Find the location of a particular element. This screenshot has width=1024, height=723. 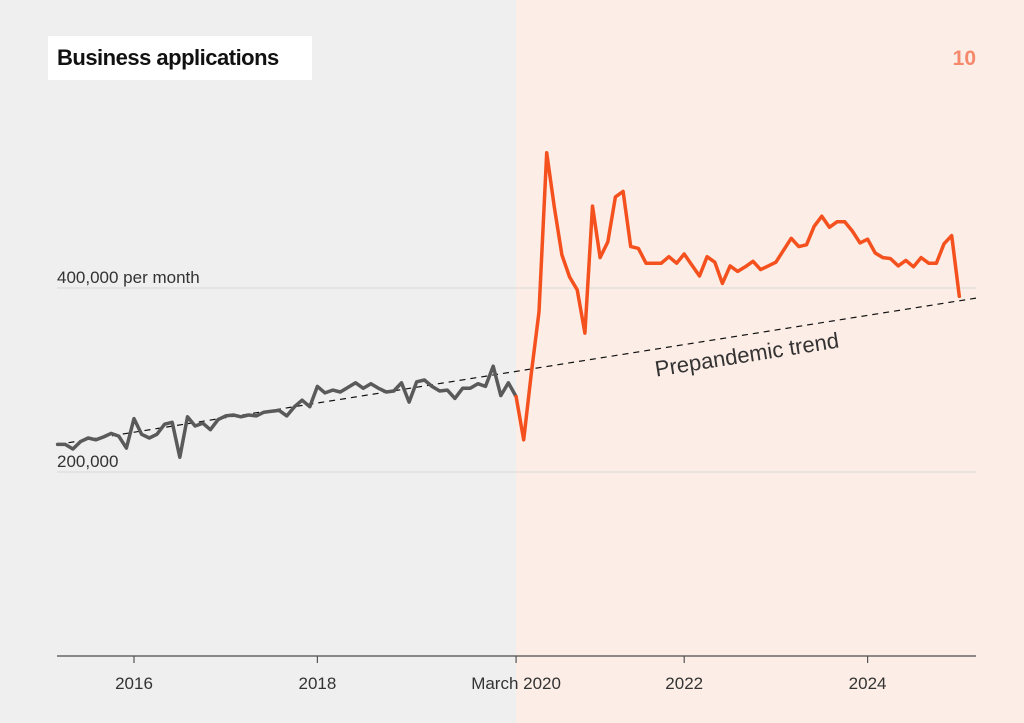

title-box is located at coordinates (180, 58).